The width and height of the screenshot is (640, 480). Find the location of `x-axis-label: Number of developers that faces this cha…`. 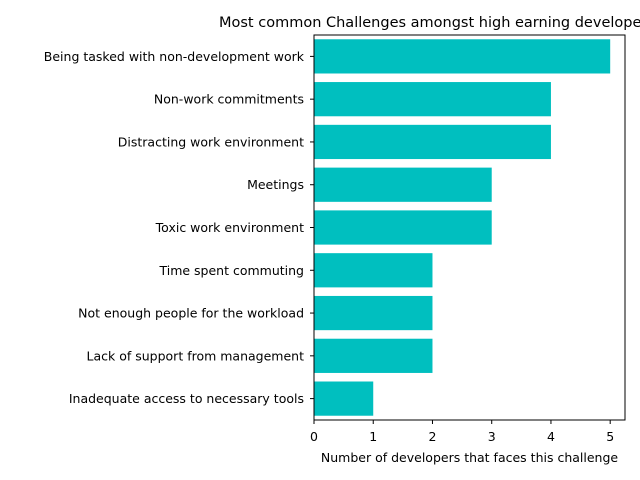

x-axis-label: Number of developers that faces this cha… is located at coordinates (469, 457).